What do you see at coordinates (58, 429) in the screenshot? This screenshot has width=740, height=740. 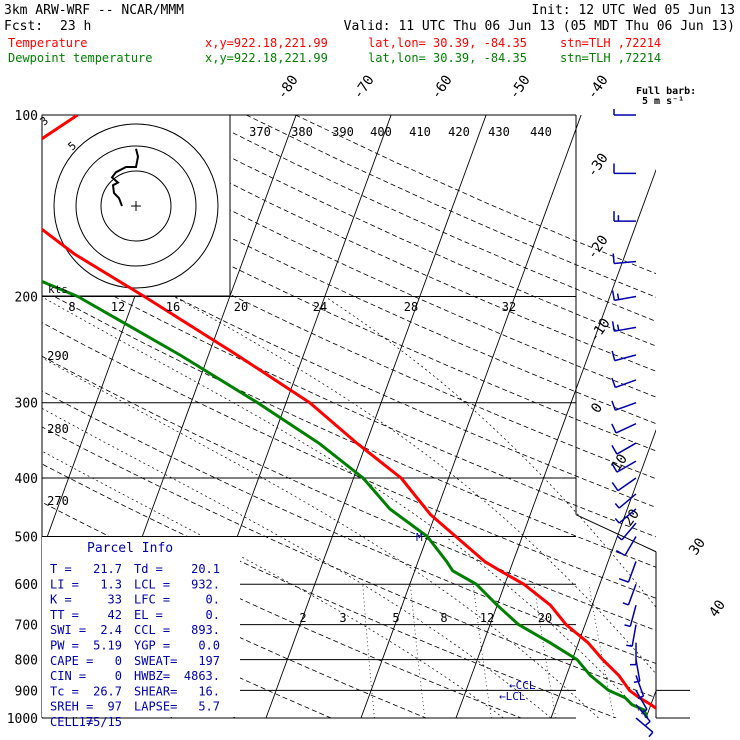 I see `theta-left-label-280: 280` at bounding box center [58, 429].